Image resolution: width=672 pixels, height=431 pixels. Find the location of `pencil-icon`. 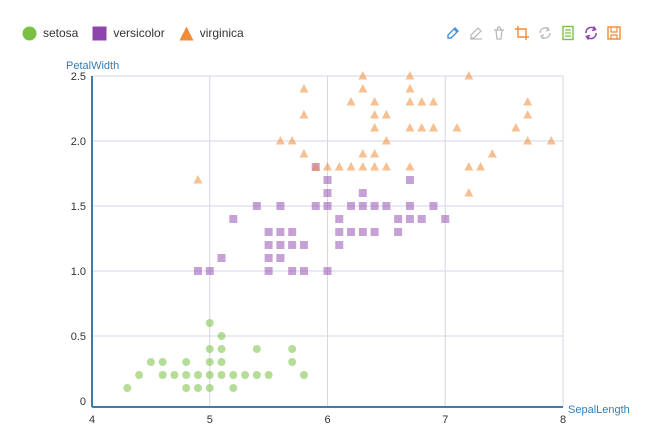

pencil-icon is located at coordinates (453, 33).